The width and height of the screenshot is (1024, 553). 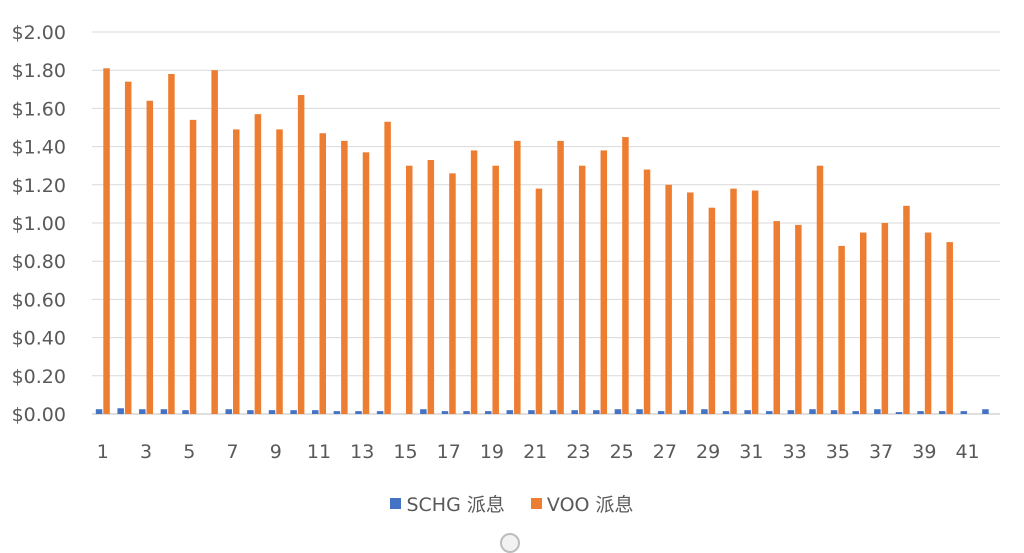 What do you see at coordinates (924, 452) in the screenshot?
I see `x-tick-label: 39` at bounding box center [924, 452].